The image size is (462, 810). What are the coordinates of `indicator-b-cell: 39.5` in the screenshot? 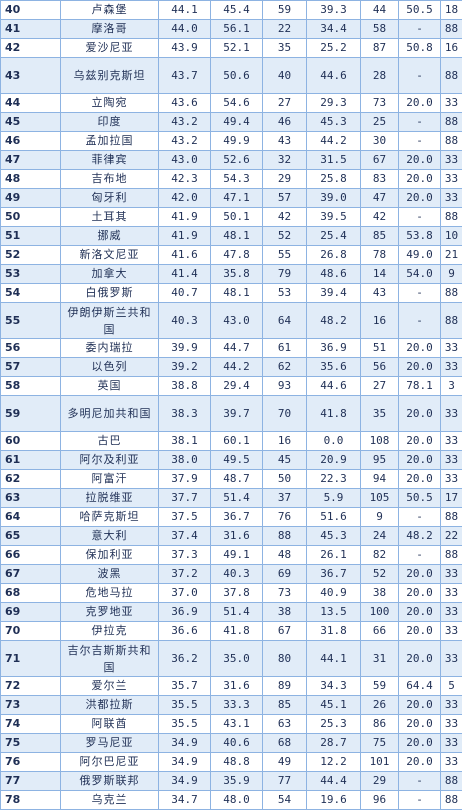 It's located at (334, 217).